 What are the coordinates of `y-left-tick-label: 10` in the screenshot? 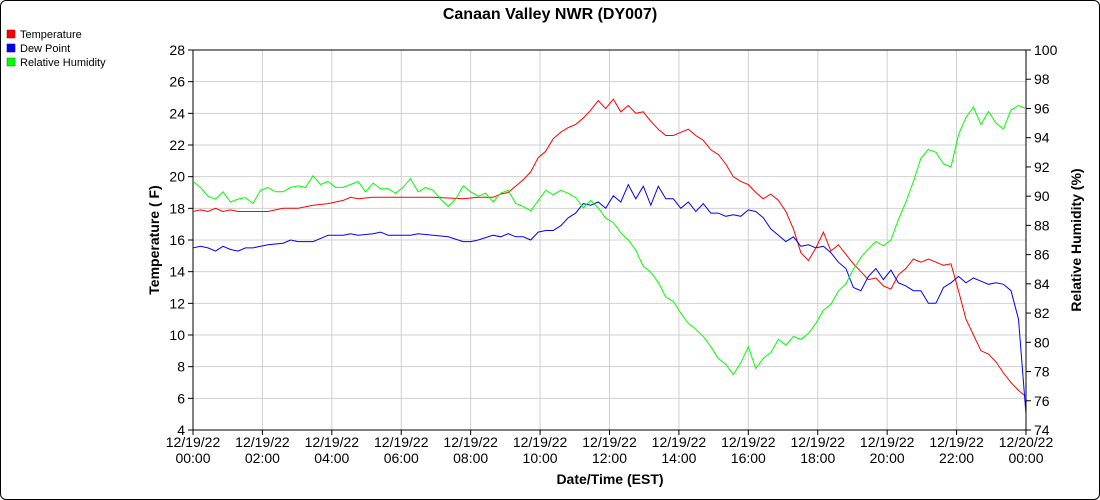 It's located at (177, 335).